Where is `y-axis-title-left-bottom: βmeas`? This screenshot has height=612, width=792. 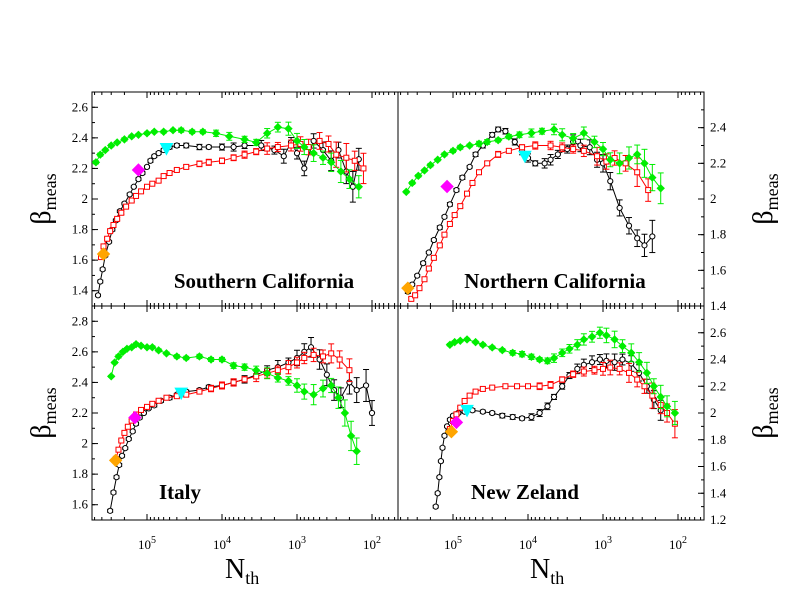 y-axis-title-left-bottom: βmeas is located at coordinates (43, 412).